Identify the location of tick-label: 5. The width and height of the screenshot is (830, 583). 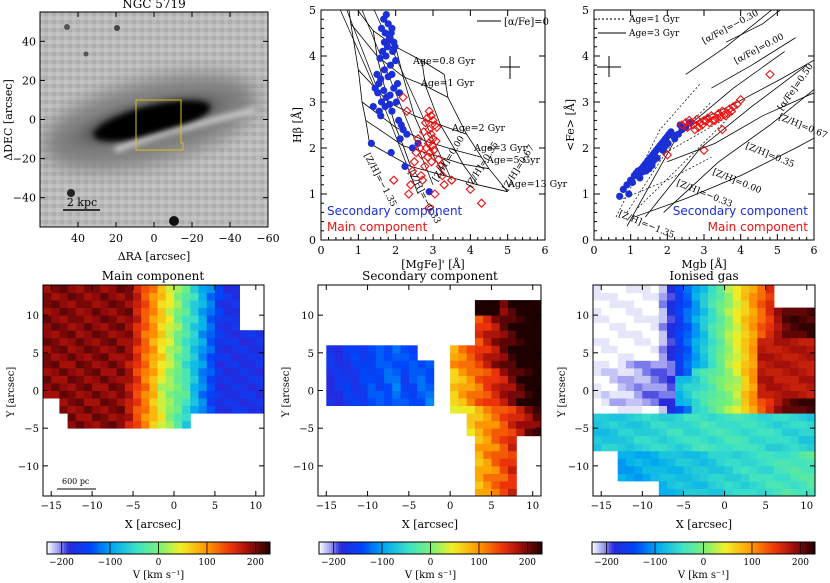
(507, 250).